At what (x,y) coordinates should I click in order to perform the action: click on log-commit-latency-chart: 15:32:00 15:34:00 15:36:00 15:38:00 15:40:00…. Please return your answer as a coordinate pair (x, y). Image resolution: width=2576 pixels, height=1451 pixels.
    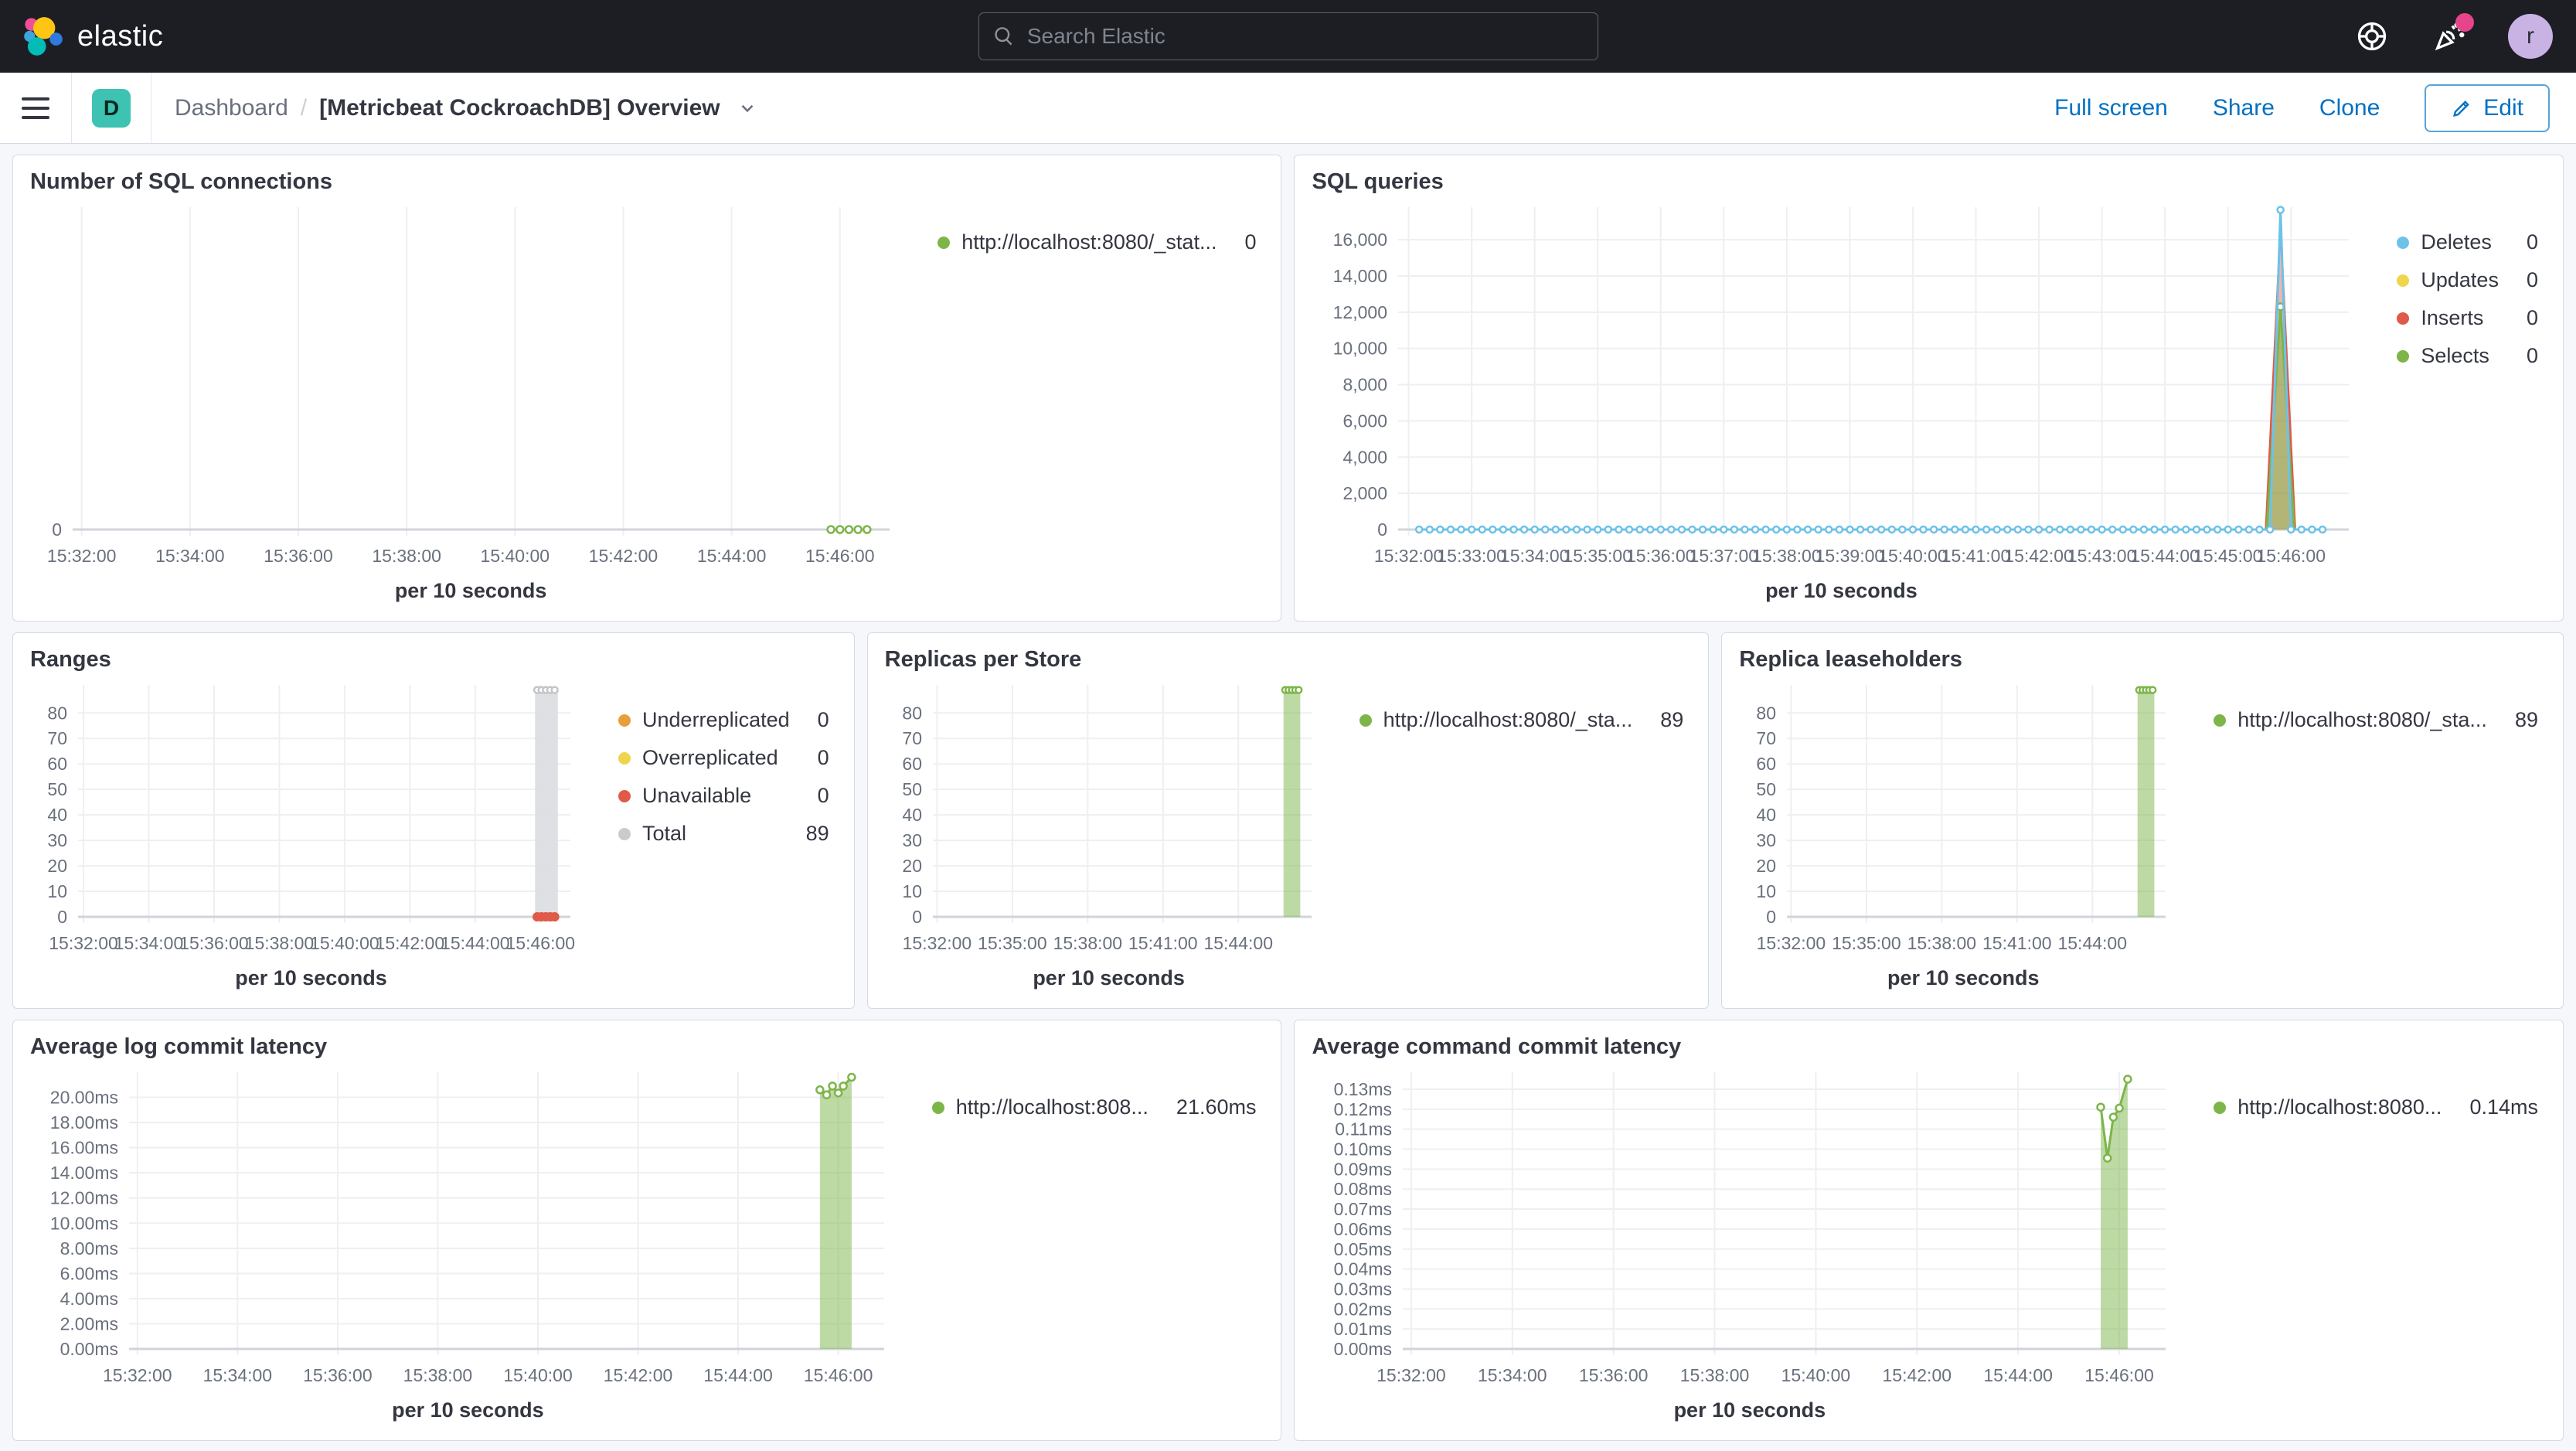
    Looking at the image, I should click on (468, 1226).